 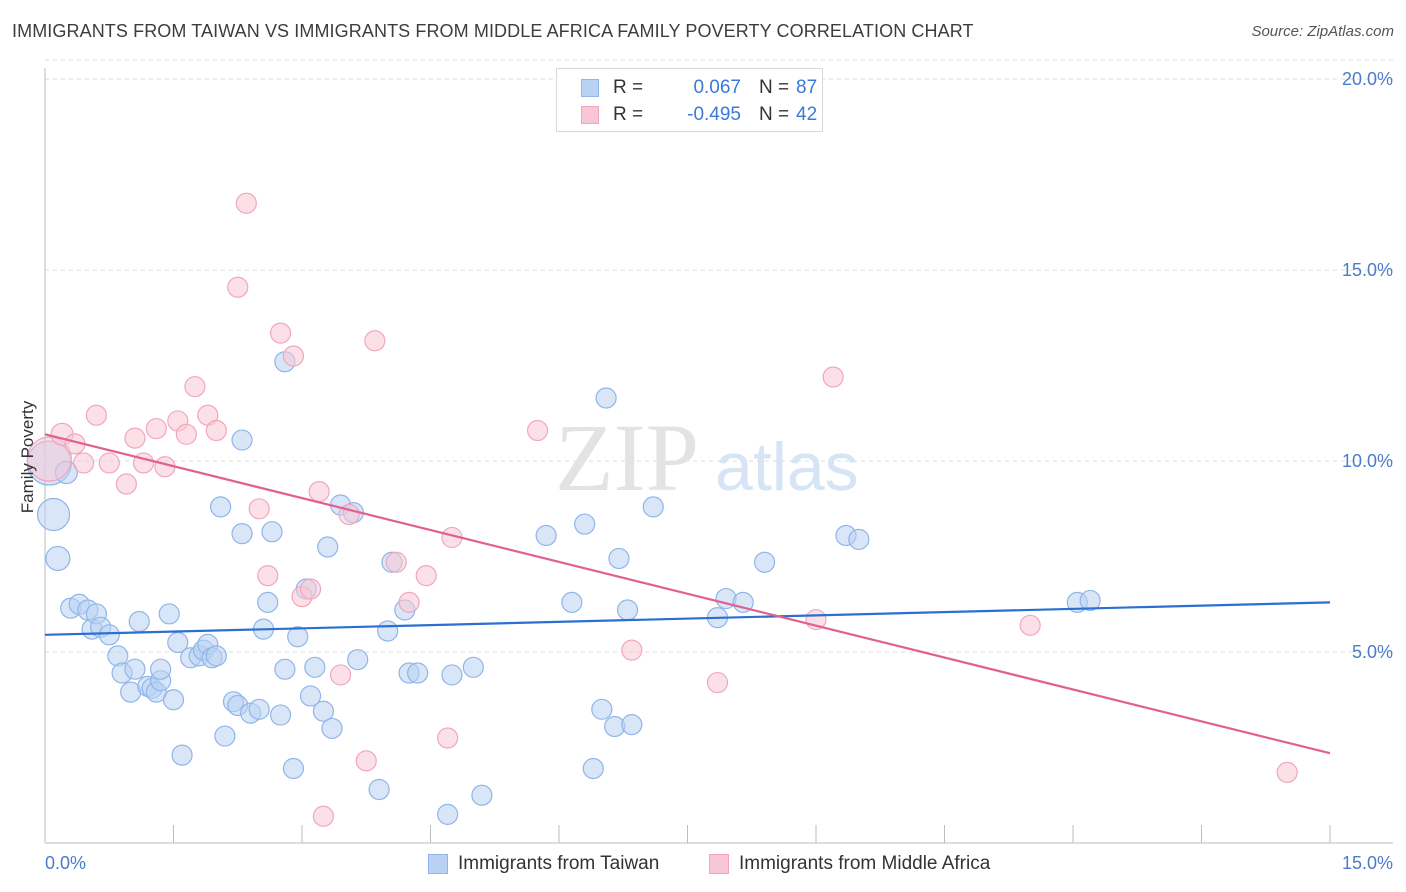 What do you see at coordinates (438, 864) in the screenshot?
I see `bottom-legend-swatch-taiwan` at bounding box center [438, 864].